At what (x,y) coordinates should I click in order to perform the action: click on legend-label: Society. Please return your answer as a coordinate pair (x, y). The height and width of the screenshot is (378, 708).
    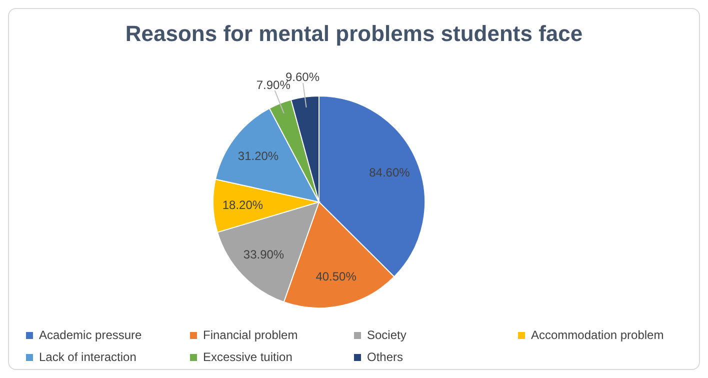
    Looking at the image, I should click on (386, 335).